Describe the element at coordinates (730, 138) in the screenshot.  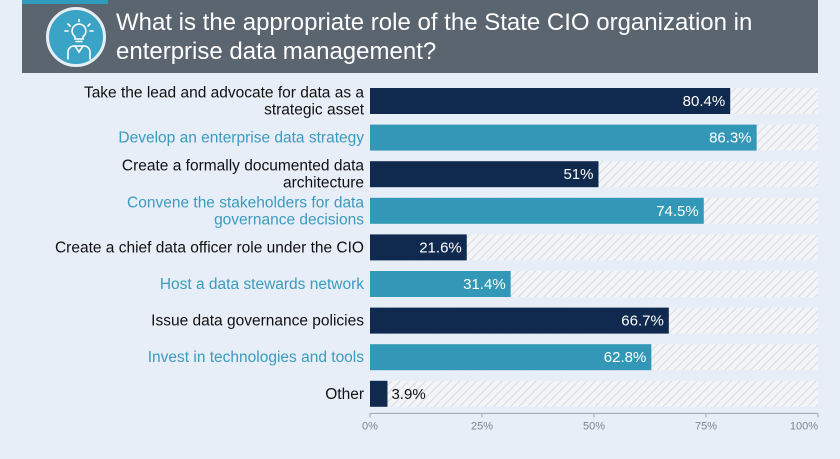
I see `value-label: 86.3%` at that location.